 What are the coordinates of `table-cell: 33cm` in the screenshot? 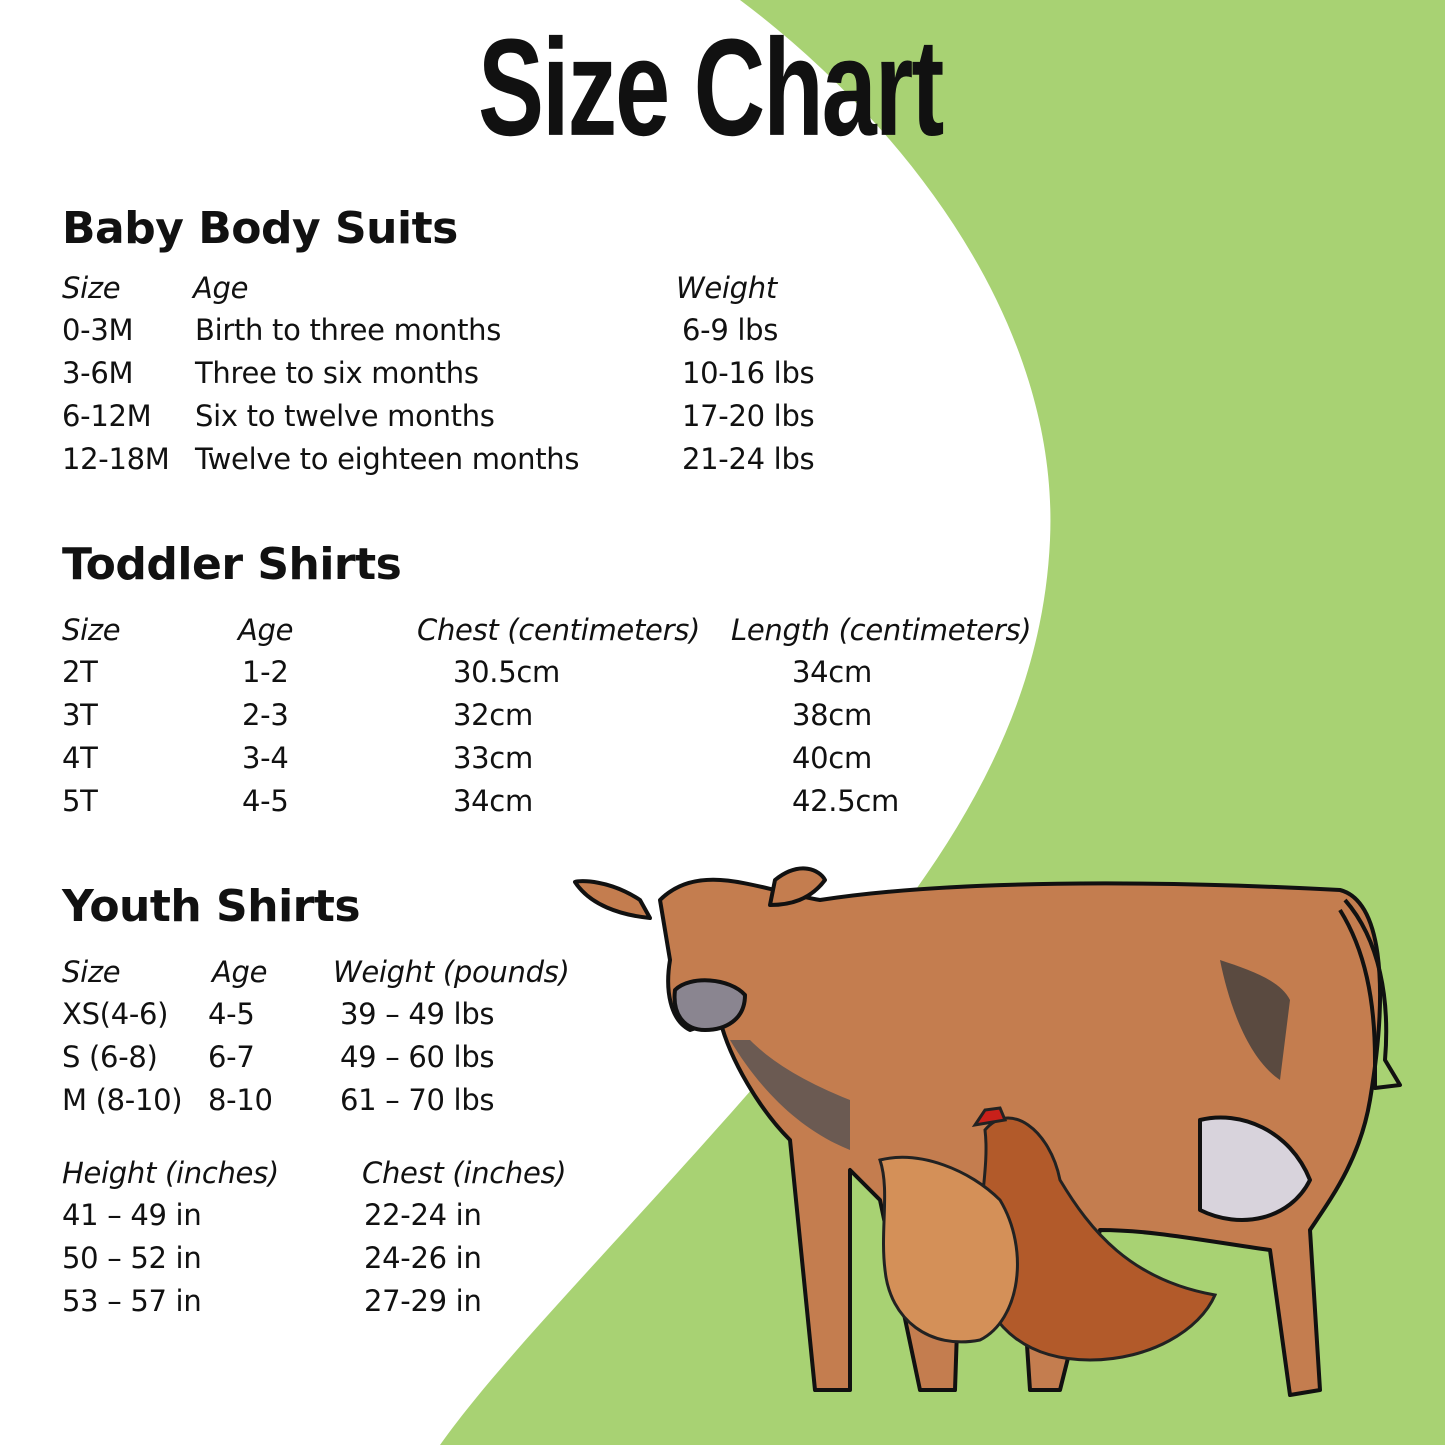 It's located at (493, 758).